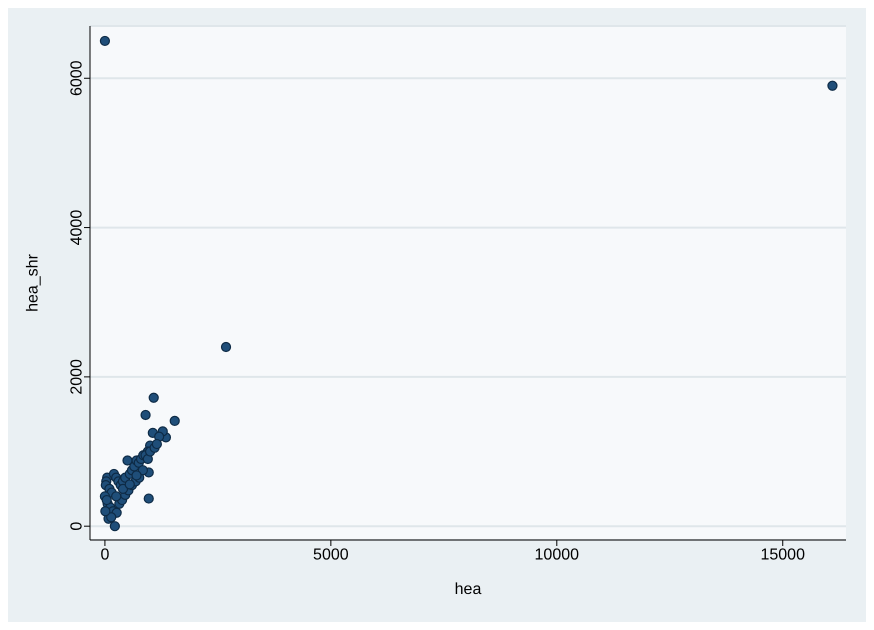  I want to click on x-tick-label: 5000, so click(331, 555).